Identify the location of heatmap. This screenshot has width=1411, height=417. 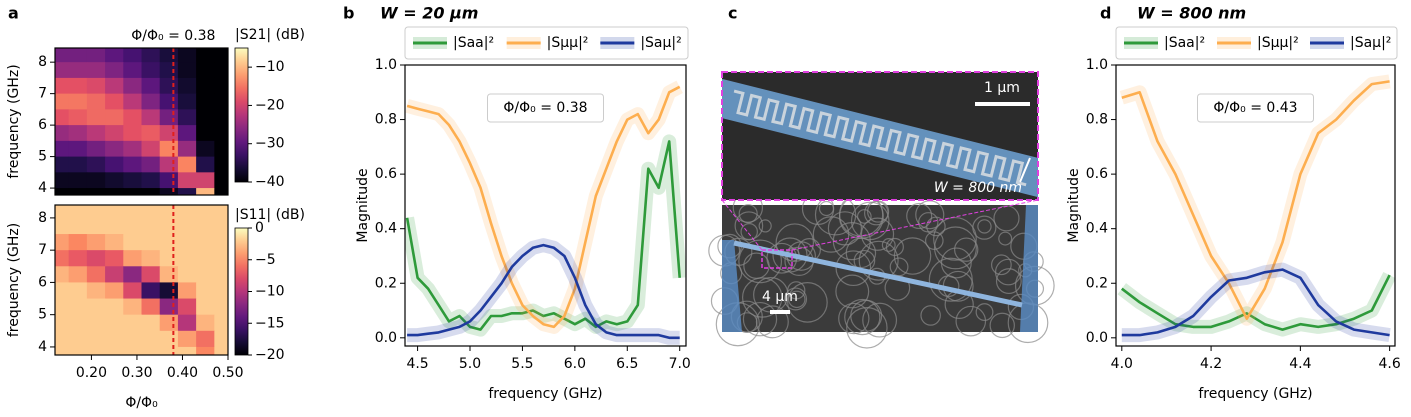
(141, 280).